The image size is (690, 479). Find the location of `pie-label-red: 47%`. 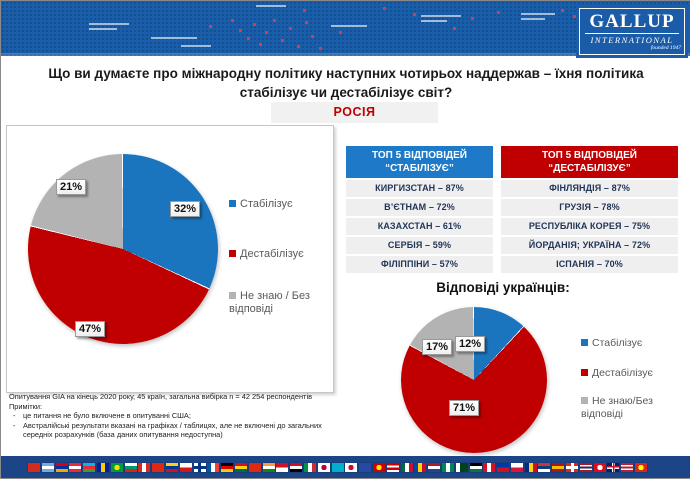

pie-label-red: 47% is located at coordinates (90, 329).